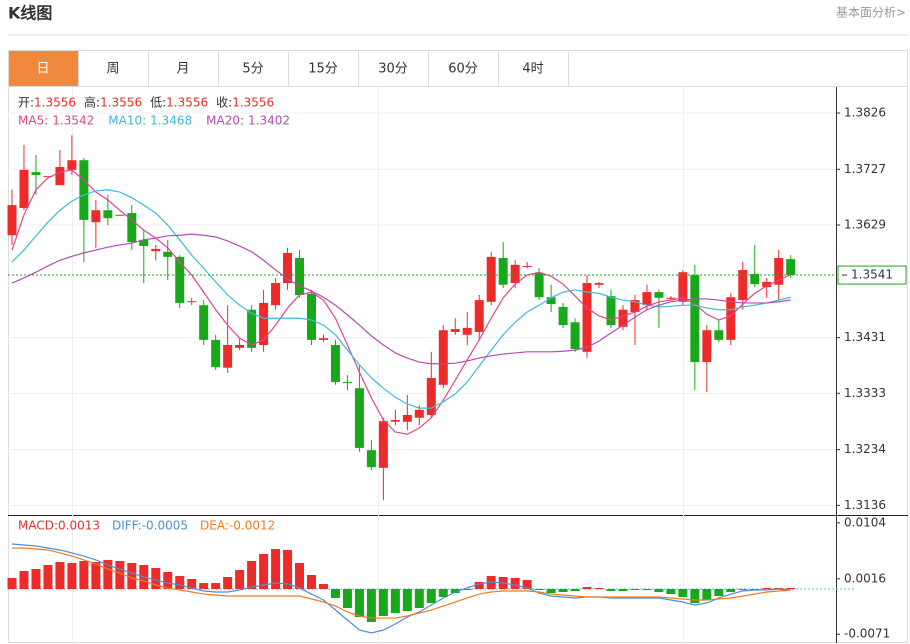 The height and width of the screenshot is (644, 910). I want to click on tab-label: 月, so click(182, 69).